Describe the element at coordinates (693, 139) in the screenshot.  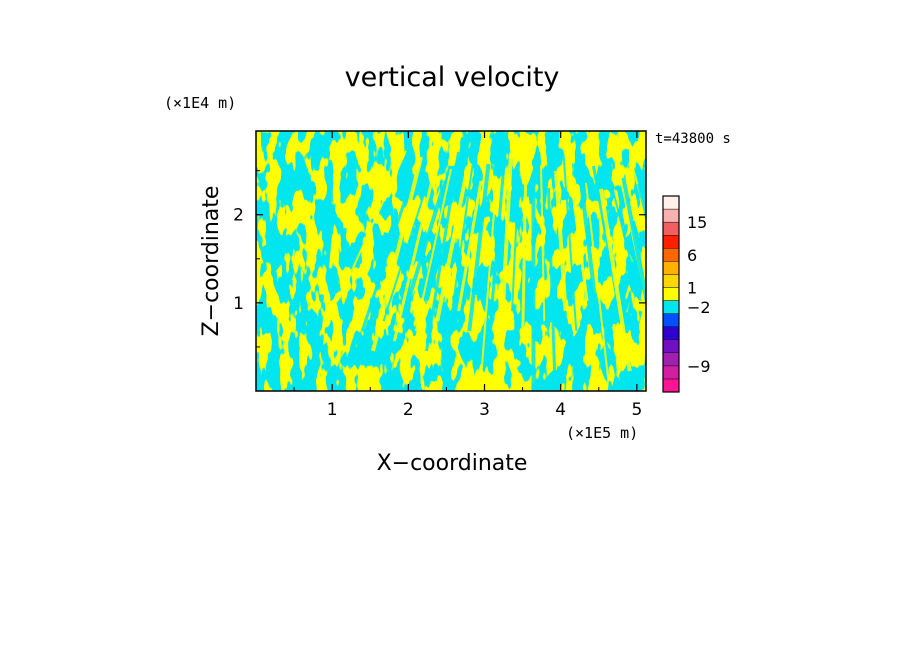
I see `time-label: t=43800 s` at that location.